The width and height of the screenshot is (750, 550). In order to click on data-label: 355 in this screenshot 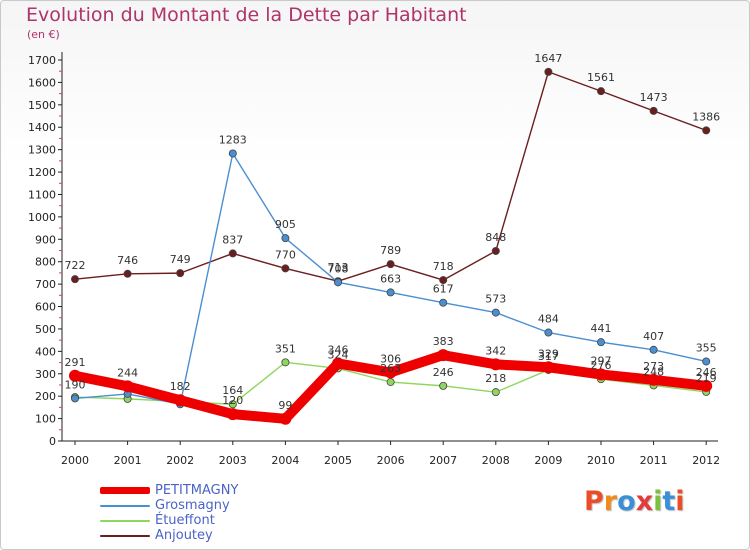, I will do `click(706, 347)`.